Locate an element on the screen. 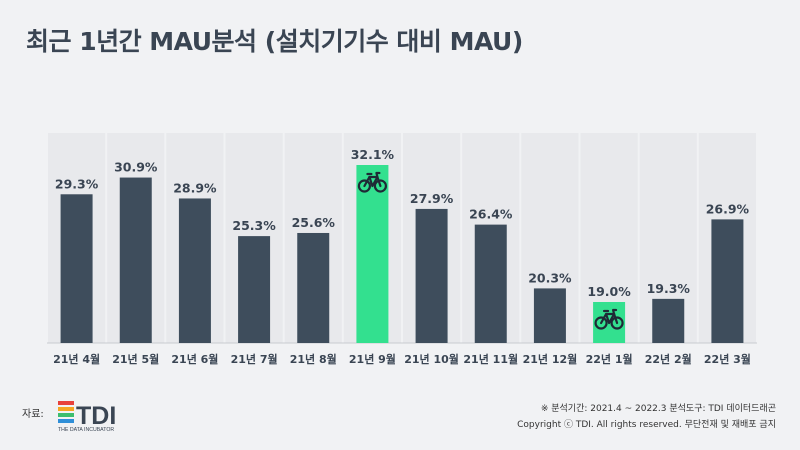  tick-label: 21년 9월 is located at coordinates (372, 359).